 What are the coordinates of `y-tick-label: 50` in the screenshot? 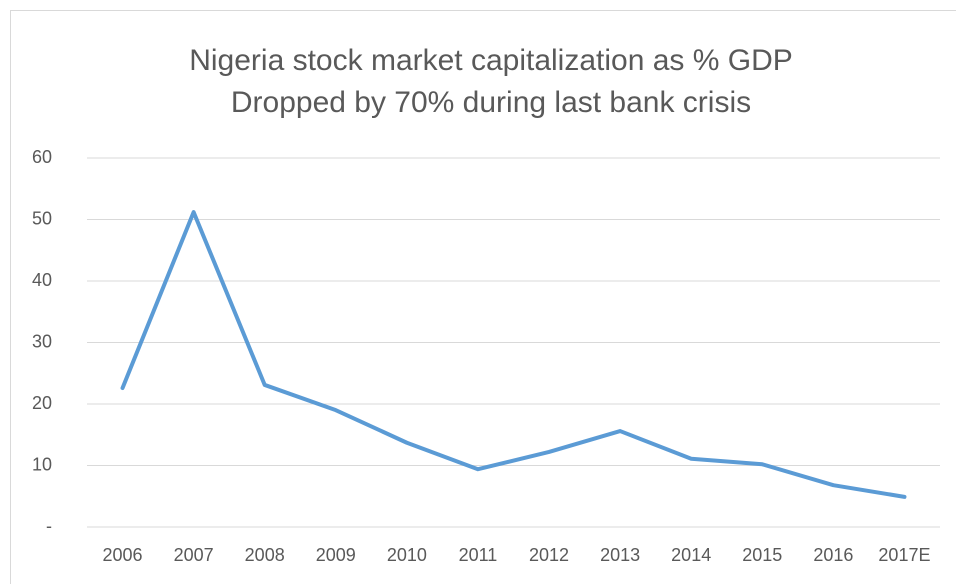 It's located at (42, 218).